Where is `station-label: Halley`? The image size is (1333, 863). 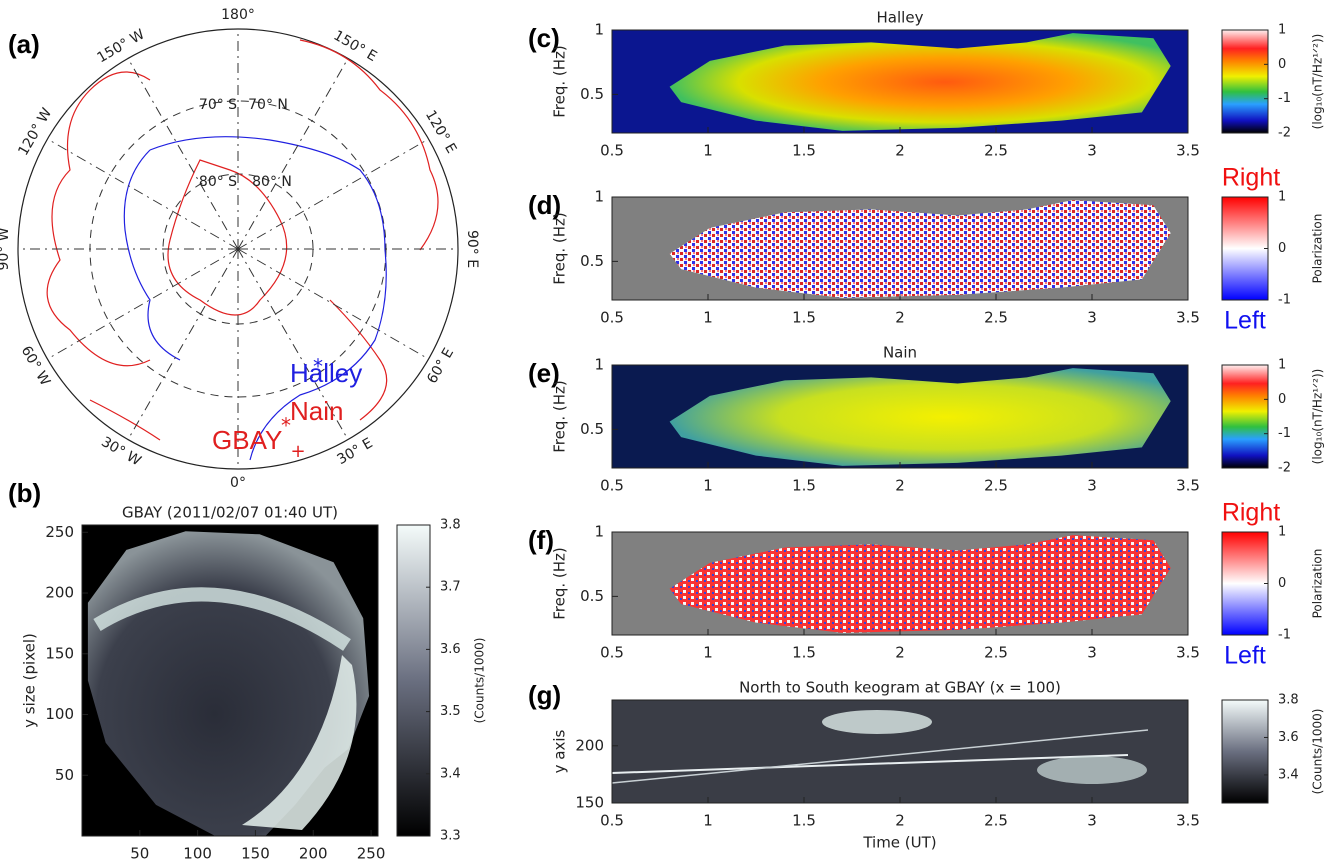 station-label: Halley is located at coordinates (326, 373).